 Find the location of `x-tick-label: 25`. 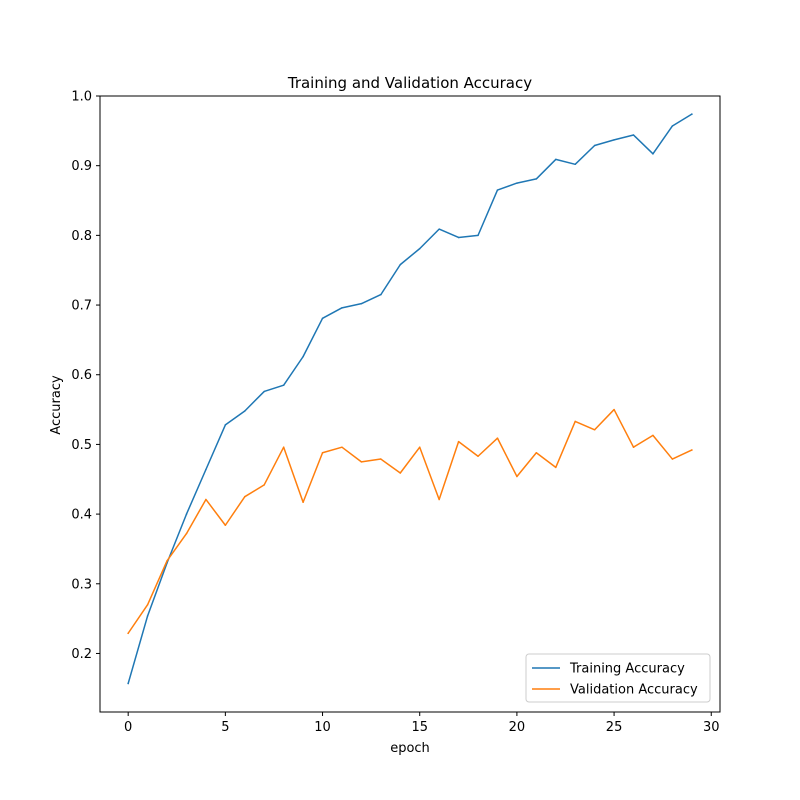

x-tick-label: 25 is located at coordinates (614, 727).